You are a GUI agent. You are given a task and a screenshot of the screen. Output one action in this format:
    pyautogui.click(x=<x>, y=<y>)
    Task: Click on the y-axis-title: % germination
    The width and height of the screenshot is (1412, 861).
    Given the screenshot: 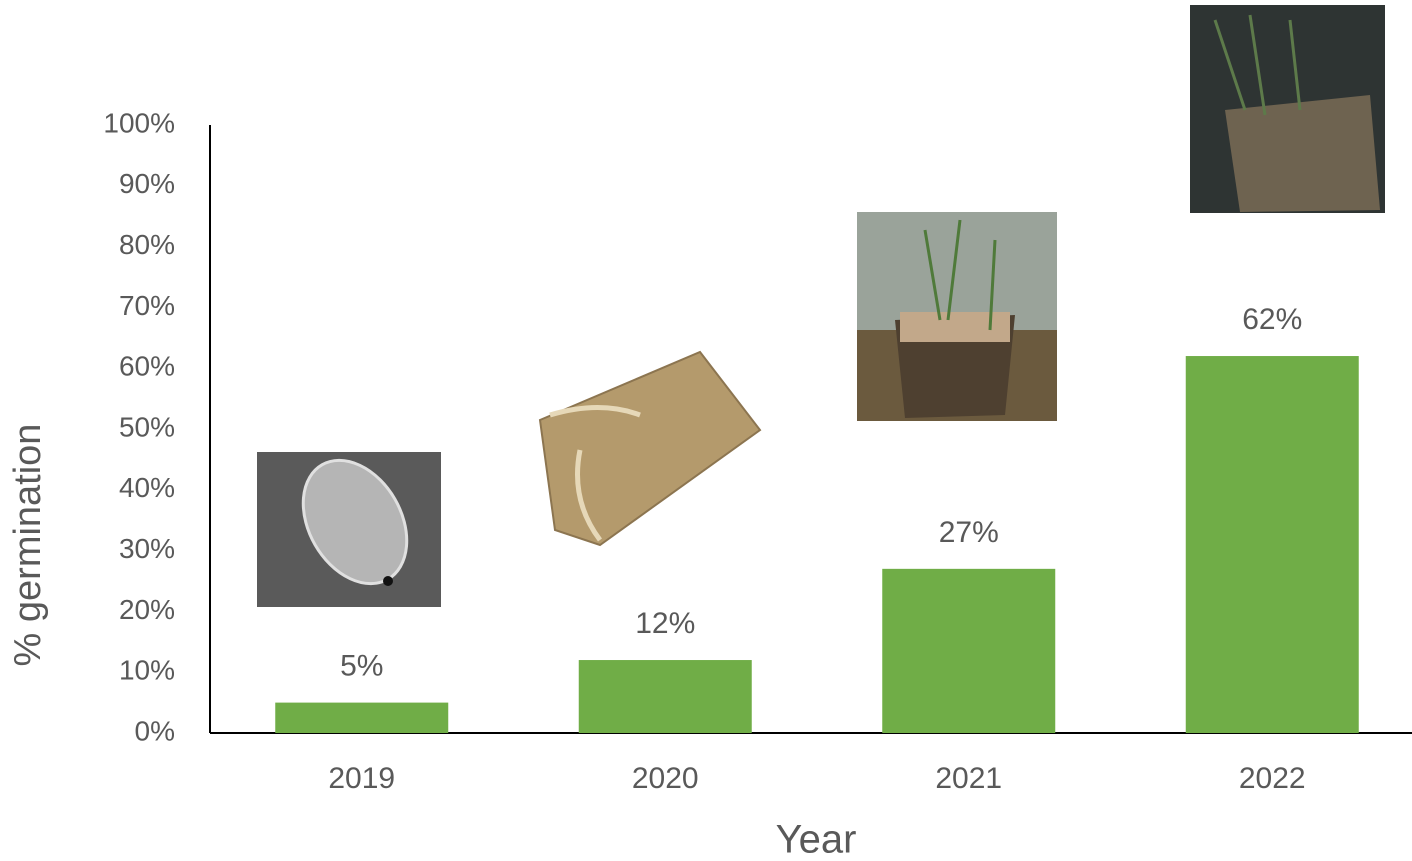 What is the action you would take?
    pyautogui.click(x=28, y=545)
    